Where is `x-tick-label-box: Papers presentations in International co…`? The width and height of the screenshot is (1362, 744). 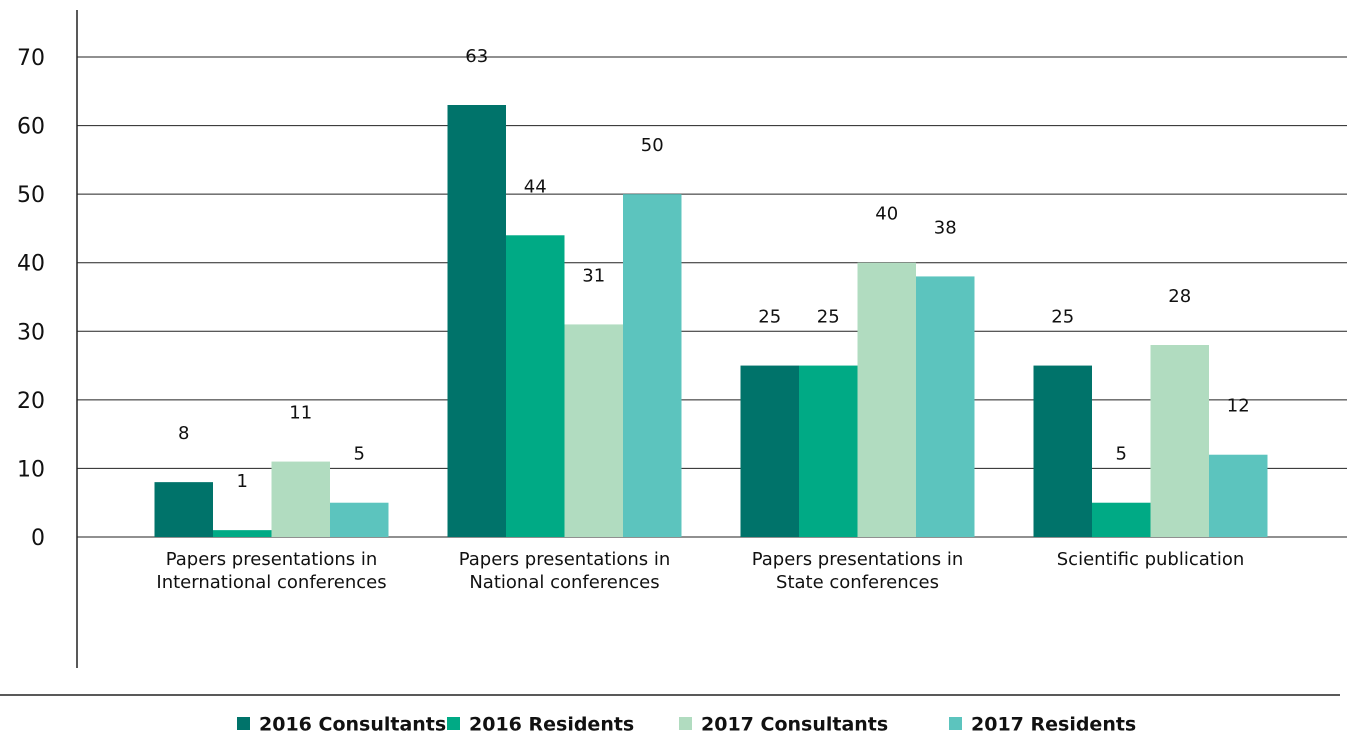 x-tick-label-box: Papers presentations in International co… is located at coordinates (271, 571).